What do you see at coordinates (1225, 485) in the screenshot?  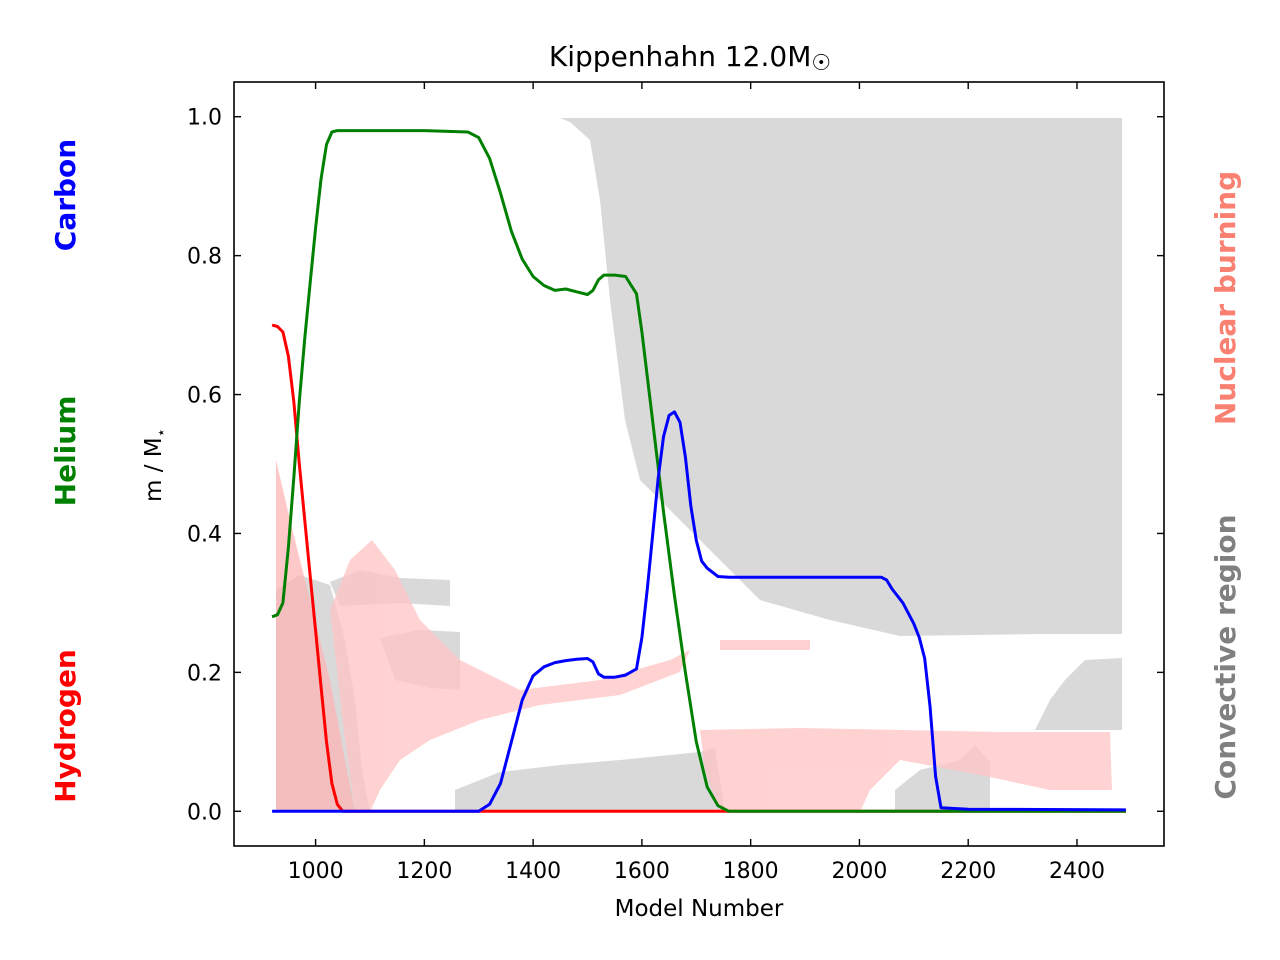 I see `right-region-labels: Nuclear burning Convective region` at bounding box center [1225, 485].